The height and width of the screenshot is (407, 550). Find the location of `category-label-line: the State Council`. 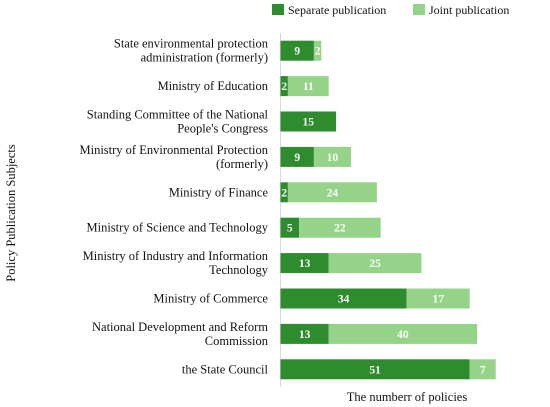

category-label-line: the State Council is located at coordinates (225, 369).